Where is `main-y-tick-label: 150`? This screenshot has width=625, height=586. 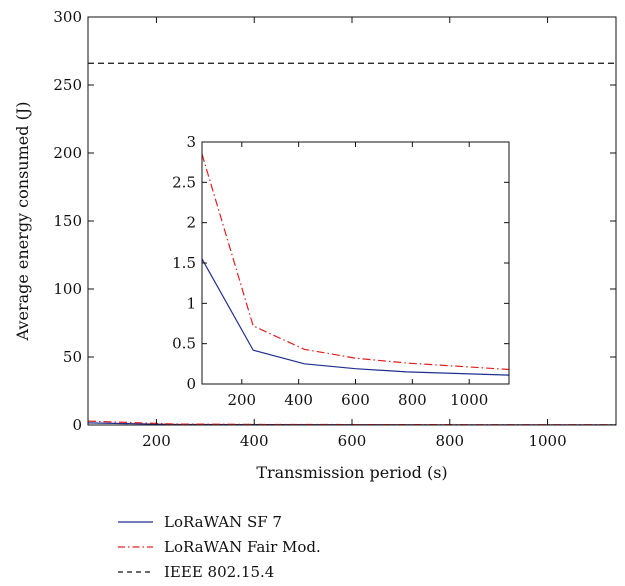 main-y-tick-label: 150 is located at coordinates (67, 221).